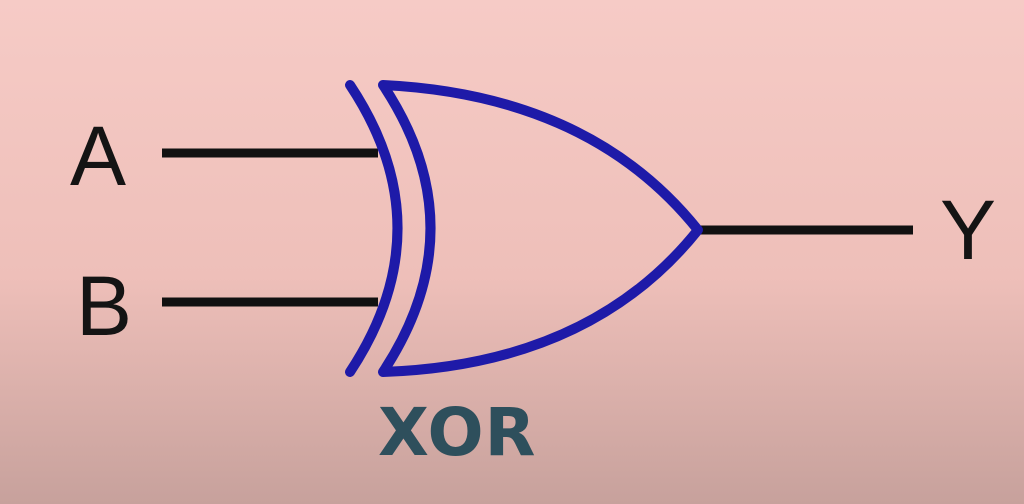 This screenshot has width=1024, height=504. What do you see at coordinates (457, 432) in the screenshot?
I see `gate-name-label: XOR` at bounding box center [457, 432].